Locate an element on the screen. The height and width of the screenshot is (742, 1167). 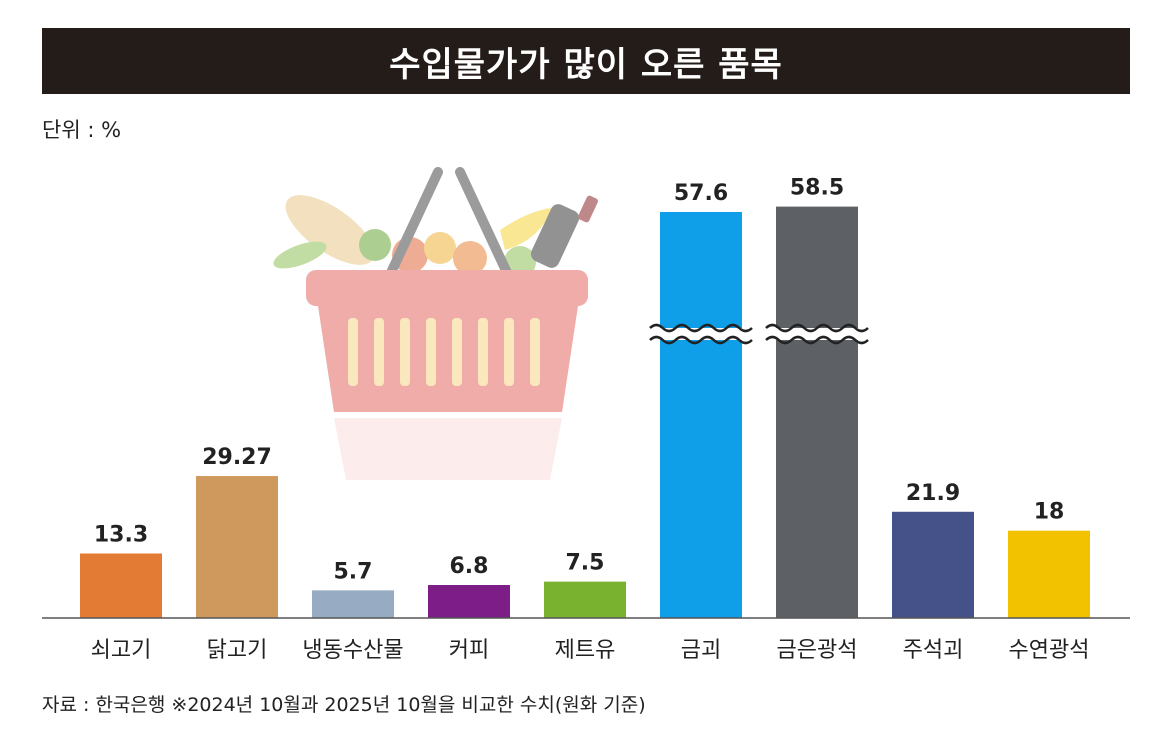
axis-break-marks is located at coordinates (759, 334).